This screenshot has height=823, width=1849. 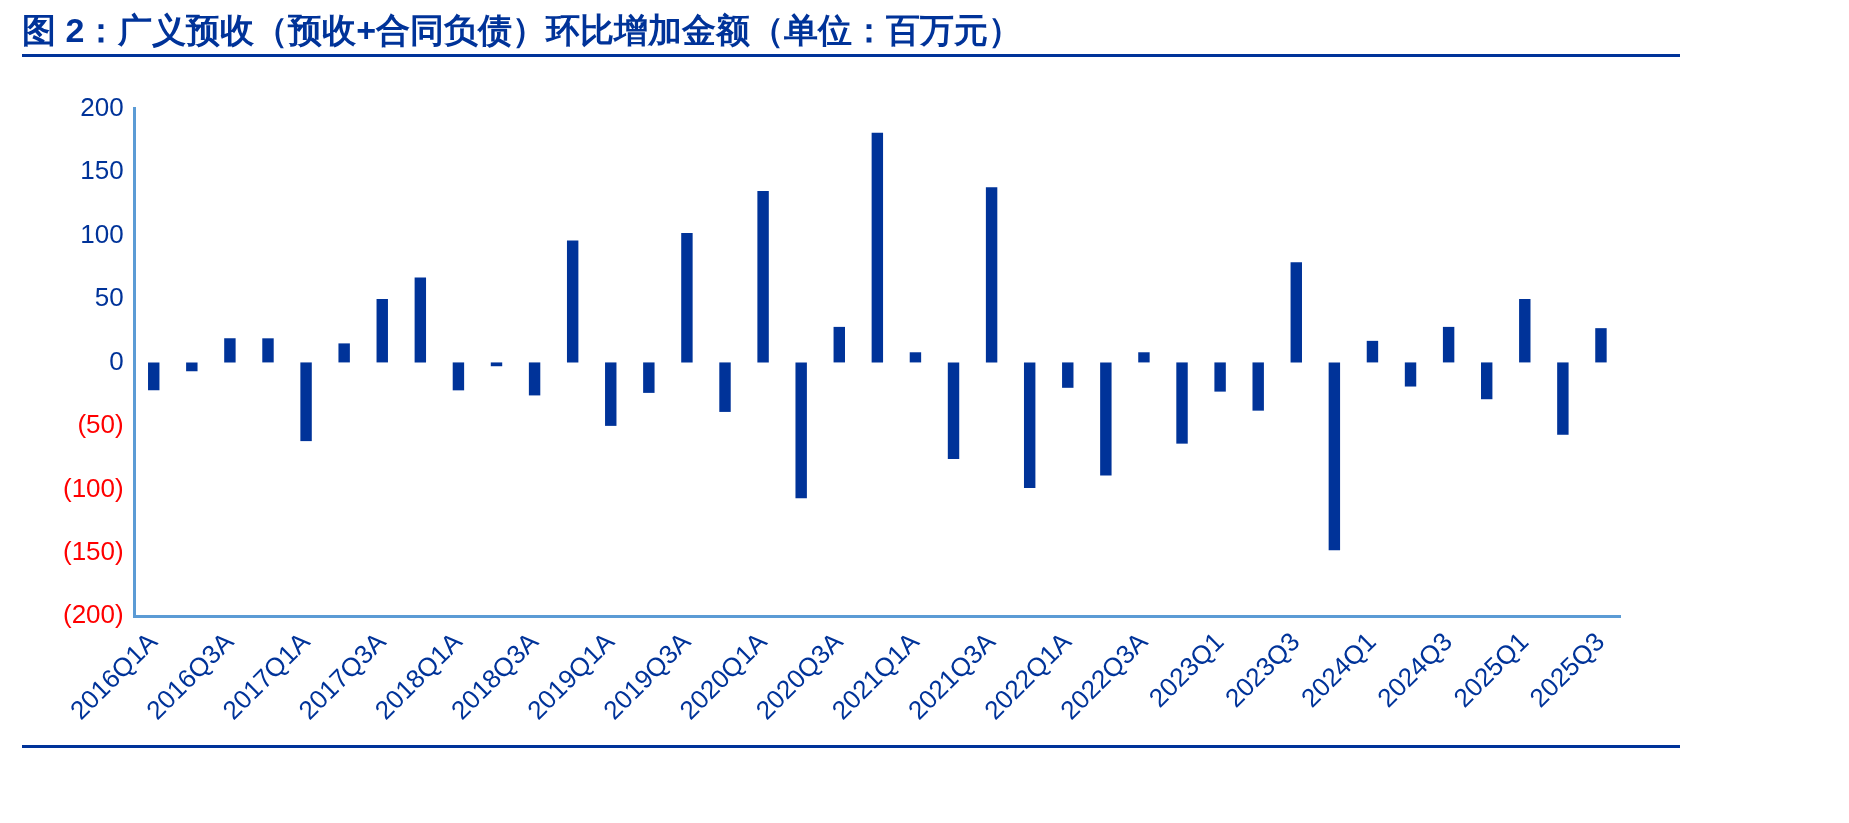 I want to click on y-tick-label: 200, so click(x=102, y=106).